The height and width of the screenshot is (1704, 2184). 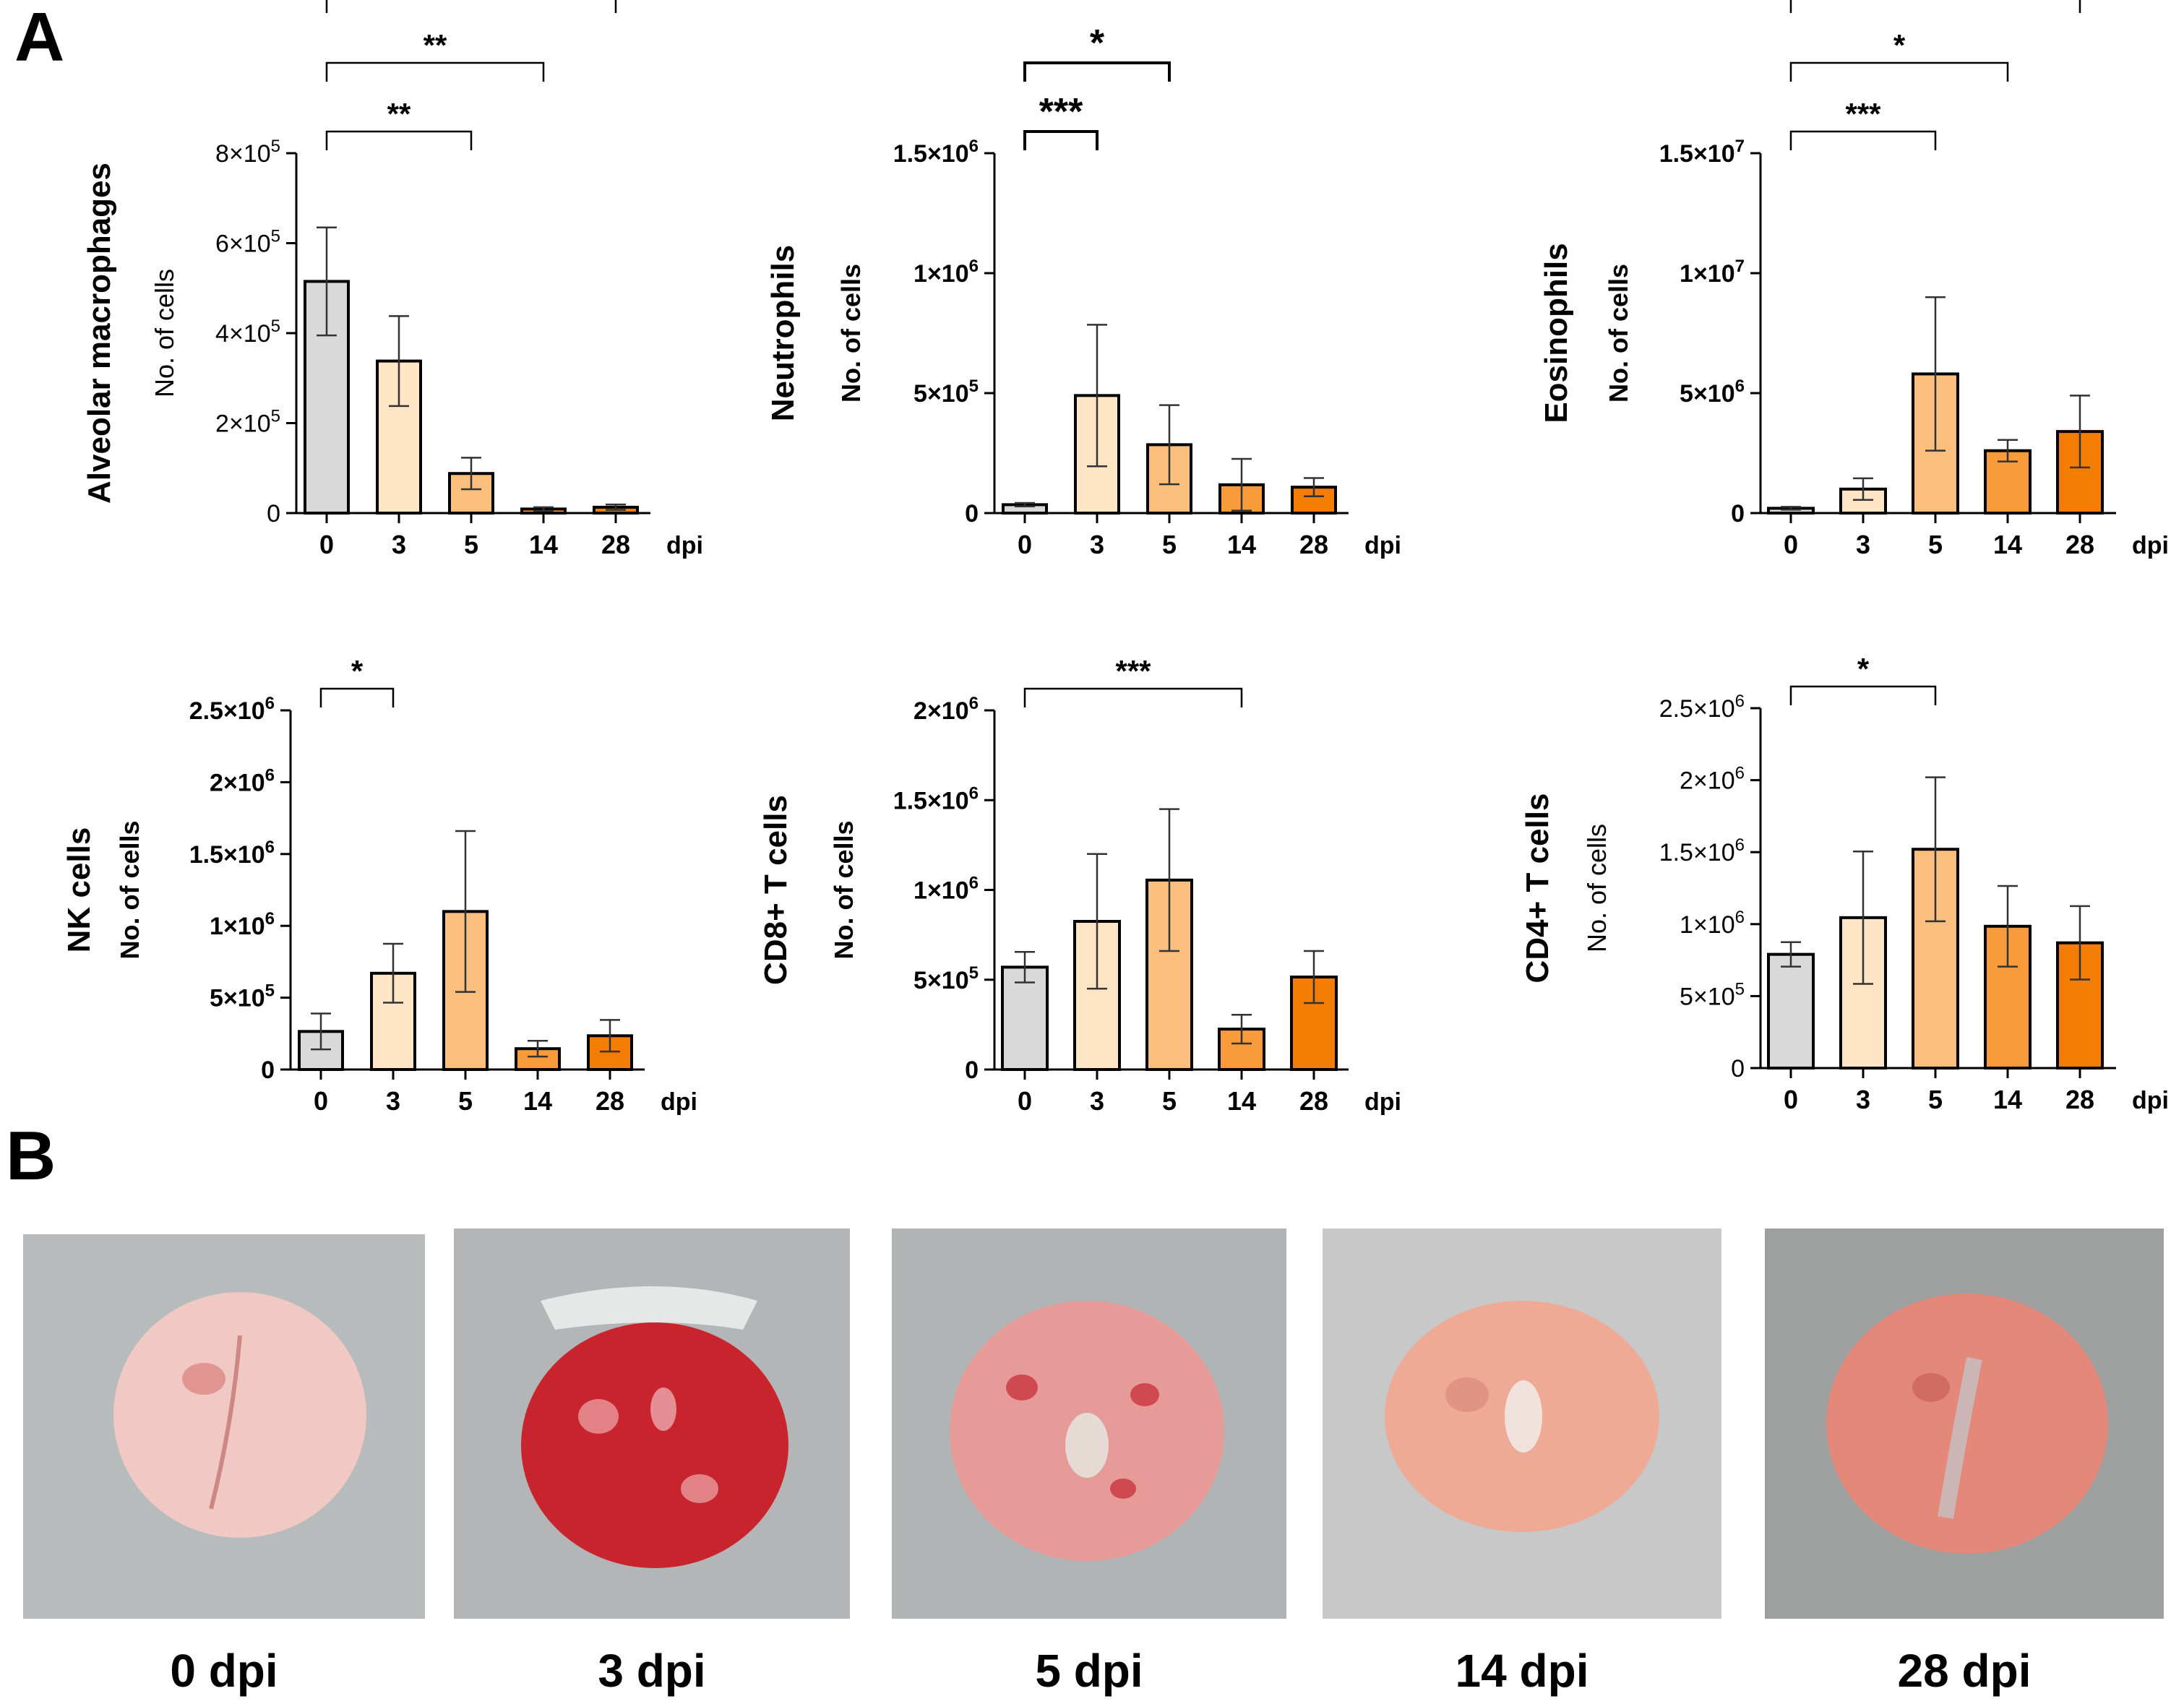 I want to click on significance-label: ***, so click(x=1133, y=671).